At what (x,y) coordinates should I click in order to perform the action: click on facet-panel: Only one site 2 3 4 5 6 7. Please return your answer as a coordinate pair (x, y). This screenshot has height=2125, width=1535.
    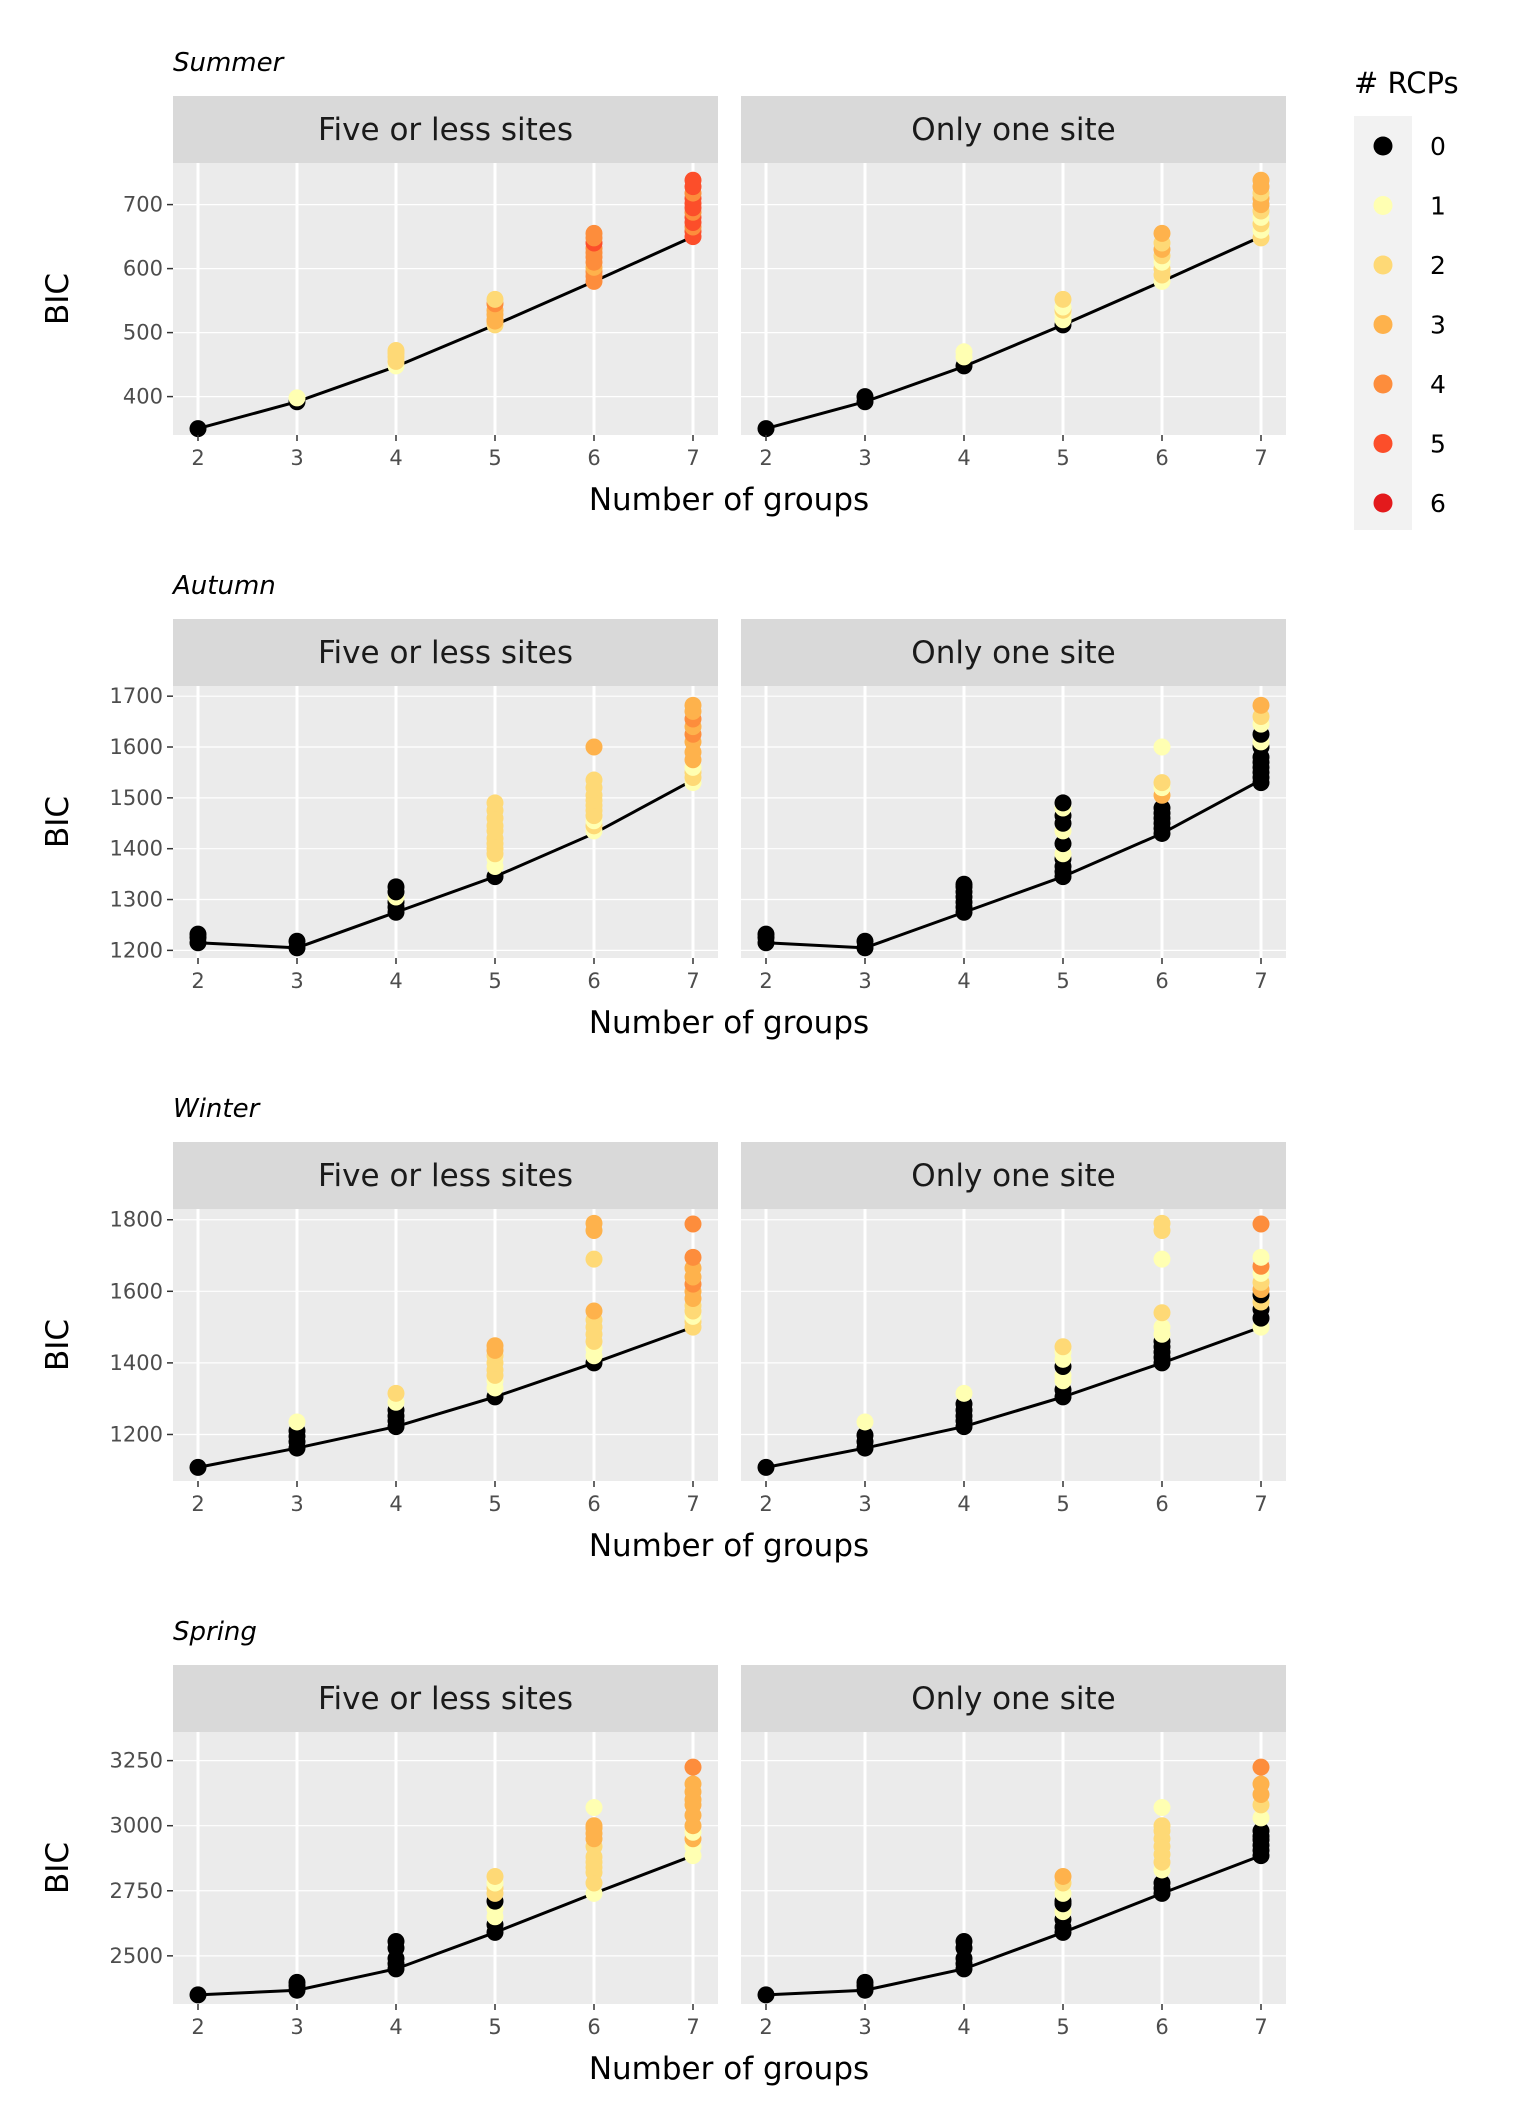
    Looking at the image, I should click on (1013, 806).